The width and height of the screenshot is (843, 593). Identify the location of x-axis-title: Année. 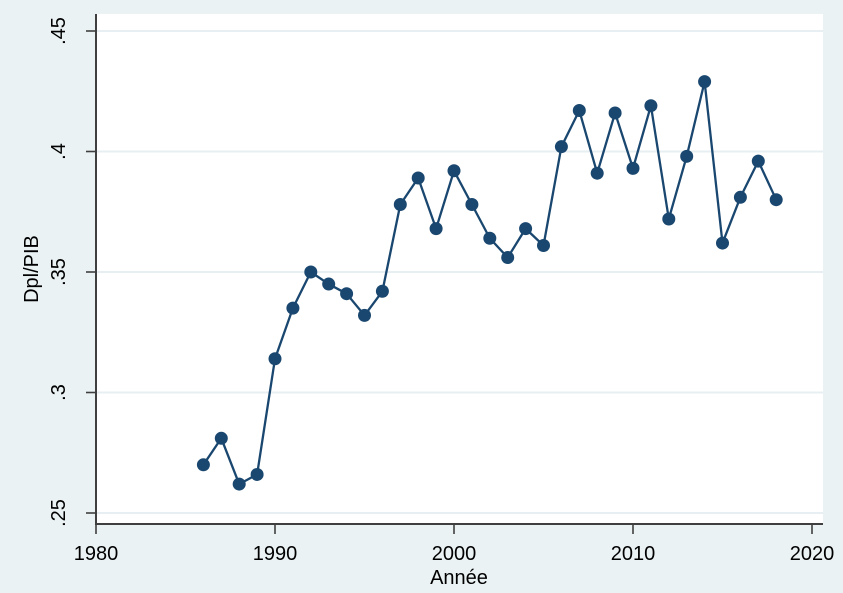
(459, 578).